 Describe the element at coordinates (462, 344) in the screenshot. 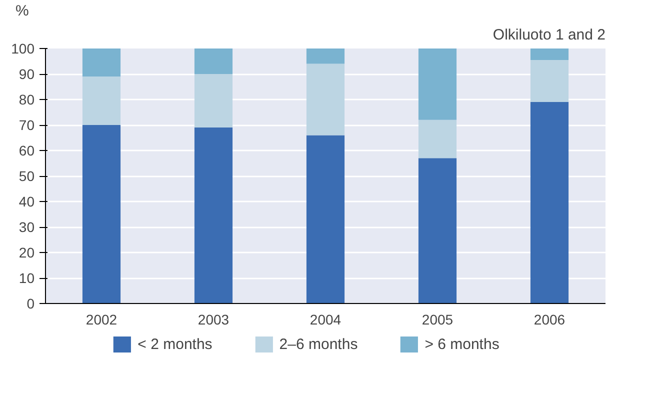

I see `legend-label: > 6 months` at that location.